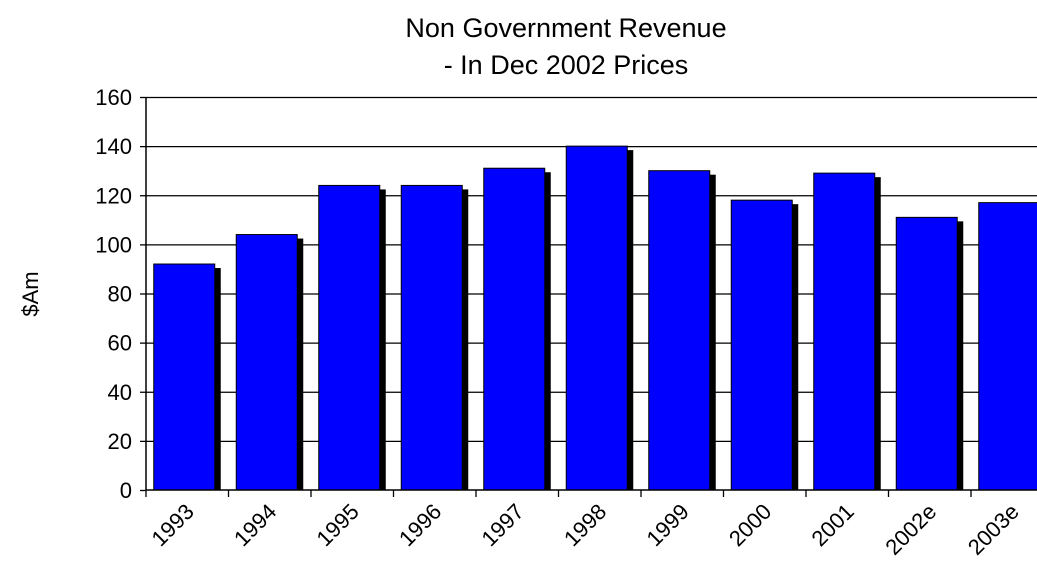  I want to click on x-tick-label: 2001, so click(832, 525).